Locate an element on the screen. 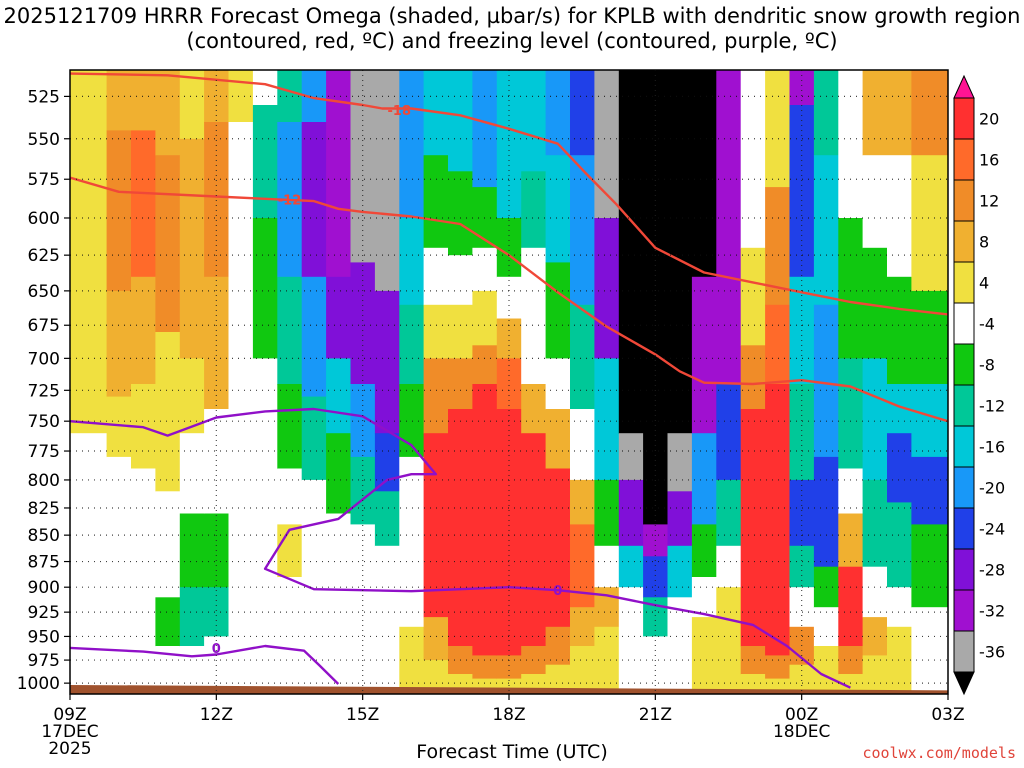 The width and height of the screenshot is (1024, 768). colorbar-label: 20 is located at coordinates (989, 119).